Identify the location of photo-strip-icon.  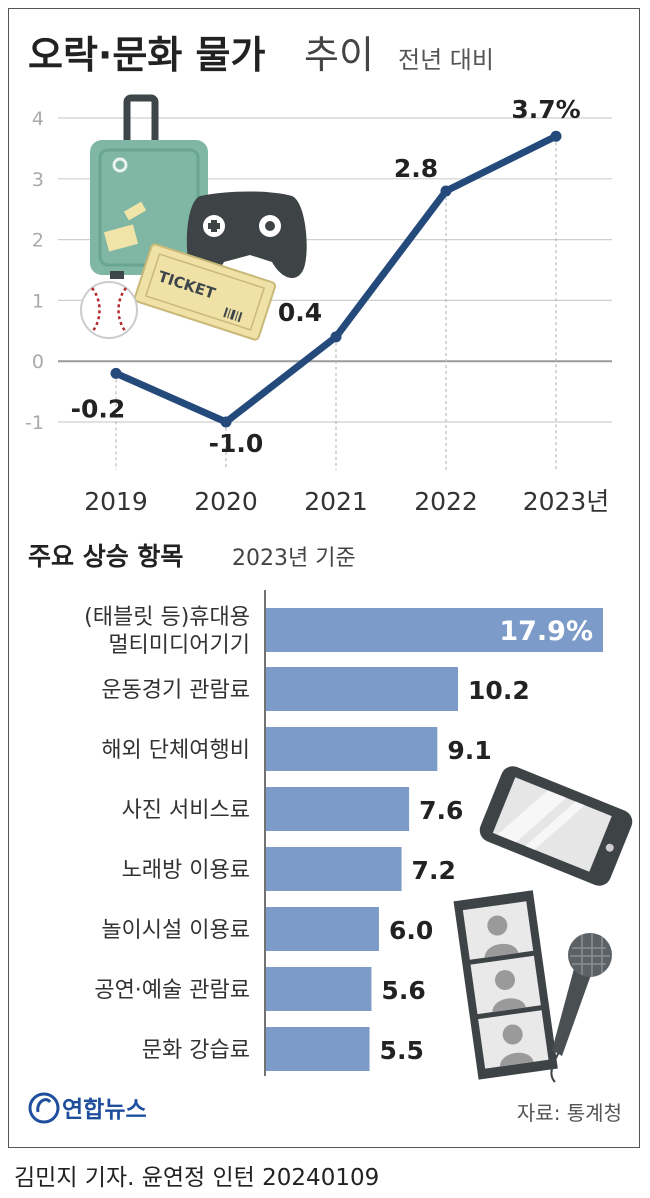
(505, 985).